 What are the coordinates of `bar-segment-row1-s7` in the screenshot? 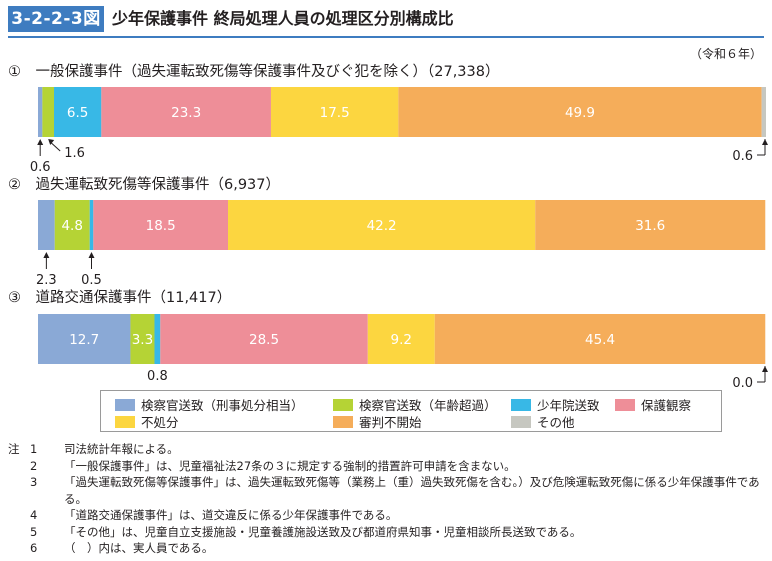 It's located at (763, 112).